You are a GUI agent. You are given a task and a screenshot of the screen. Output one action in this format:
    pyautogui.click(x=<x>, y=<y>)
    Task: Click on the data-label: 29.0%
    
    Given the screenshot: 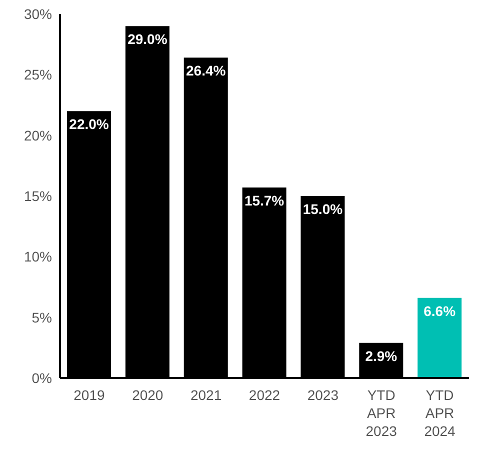 What is the action you would take?
    pyautogui.click(x=148, y=39)
    